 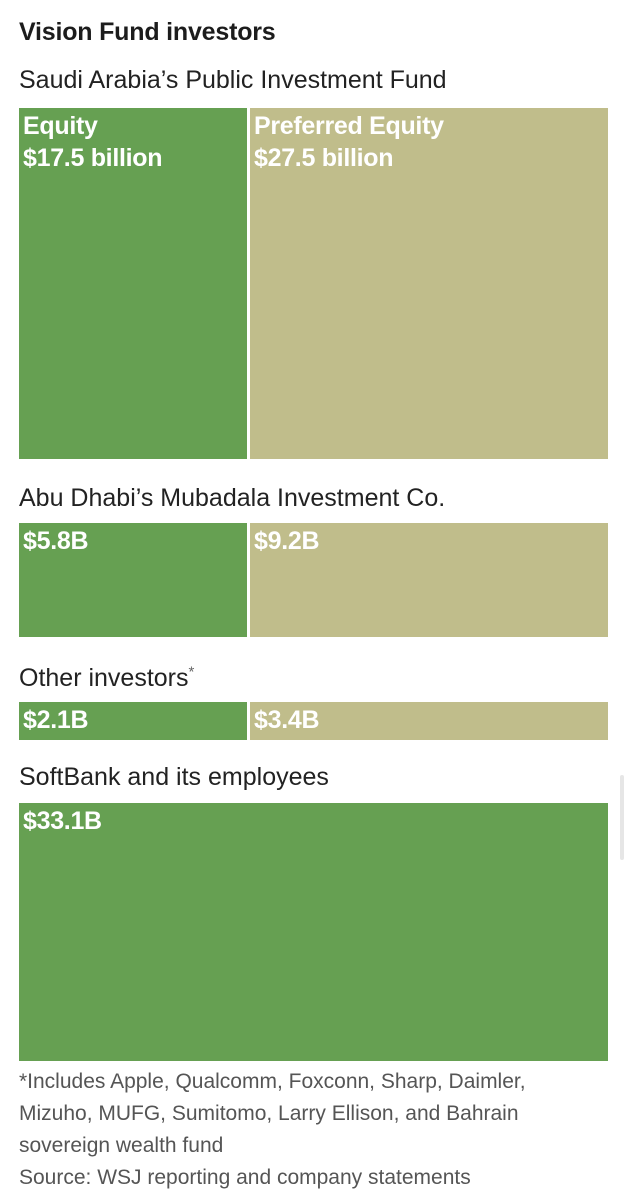 I want to click on pif-preferred-label: Preferred Equity $27.5 billion, so click(x=349, y=142).